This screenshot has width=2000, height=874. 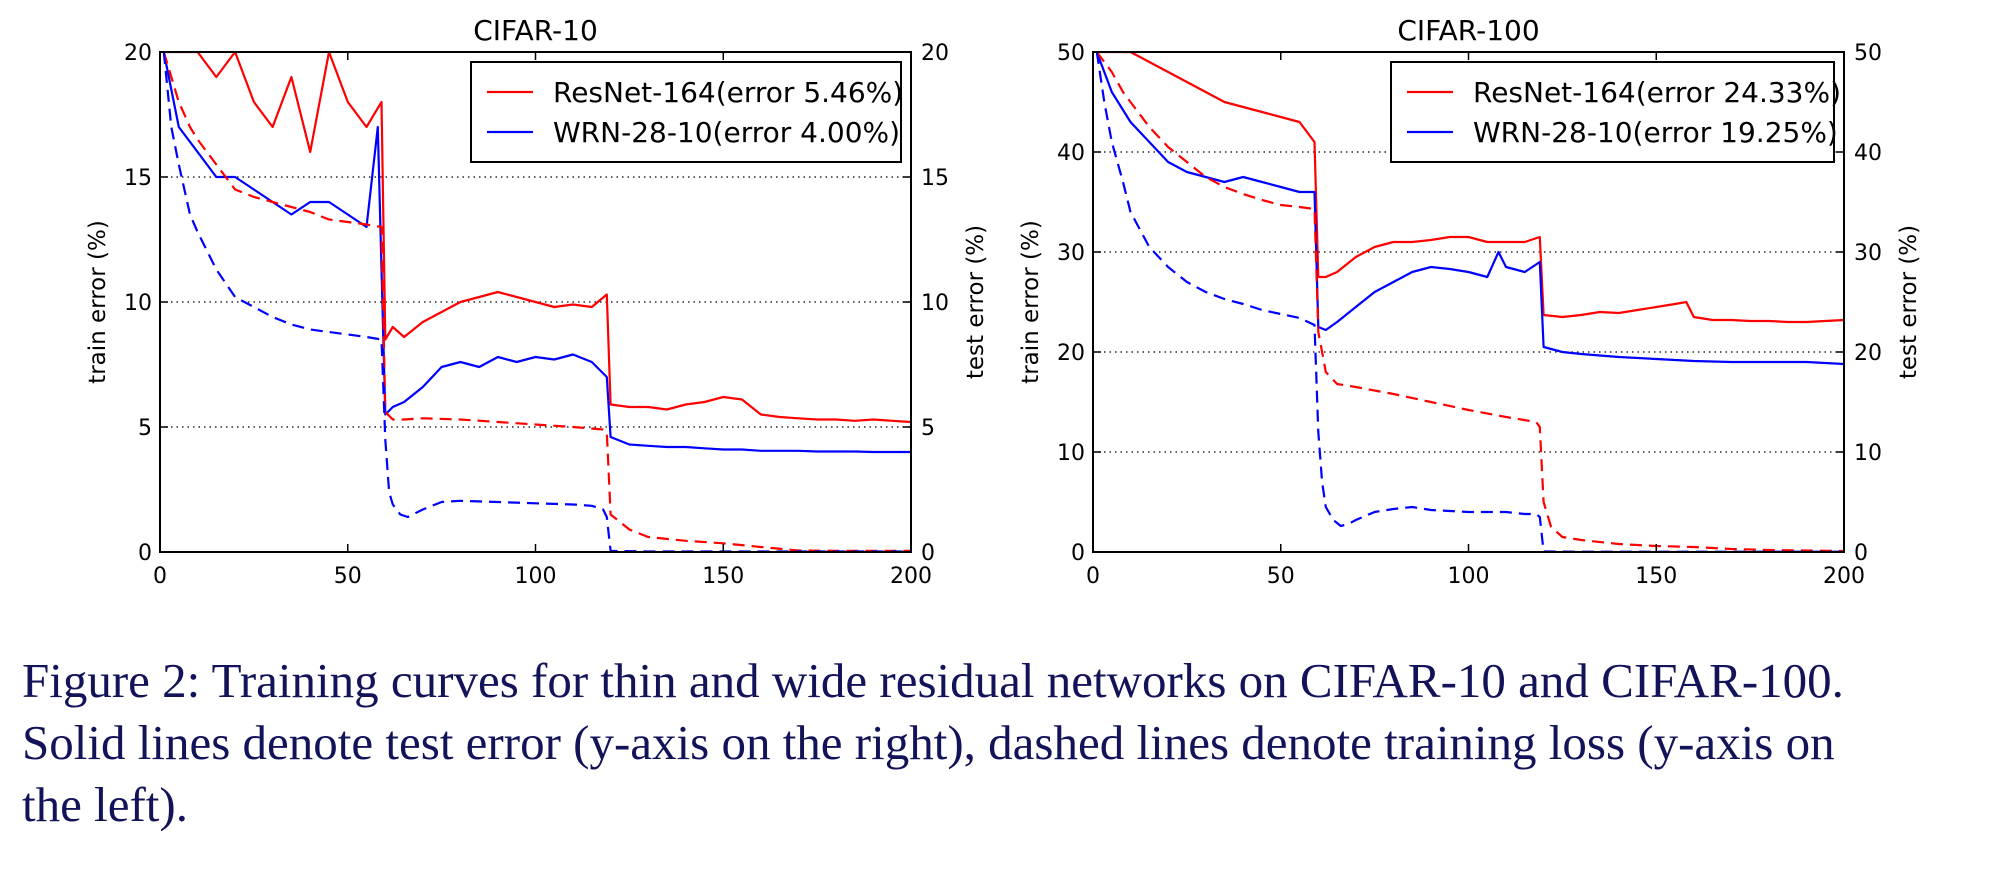 What do you see at coordinates (1655, 132) in the screenshot?
I see `legend-label-1: WRN-28-10(error 19.25%)` at bounding box center [1655, 132].